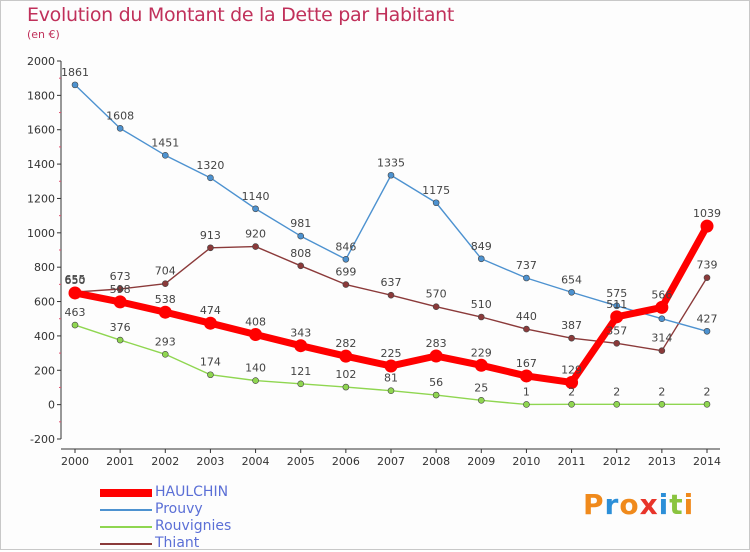 The image size is (750, 552). I want to click on legend-label: Thiant, so click(177, 543).